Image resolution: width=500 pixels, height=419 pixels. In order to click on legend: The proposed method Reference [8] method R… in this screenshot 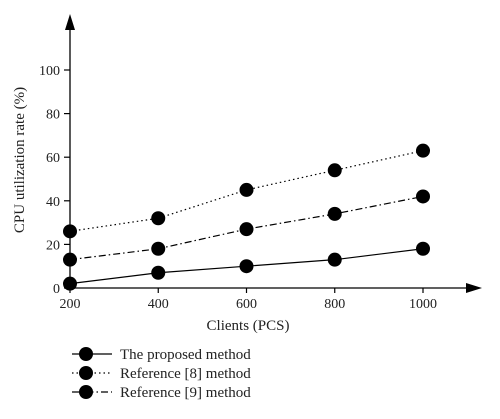, I will do `click(161, 374)`.